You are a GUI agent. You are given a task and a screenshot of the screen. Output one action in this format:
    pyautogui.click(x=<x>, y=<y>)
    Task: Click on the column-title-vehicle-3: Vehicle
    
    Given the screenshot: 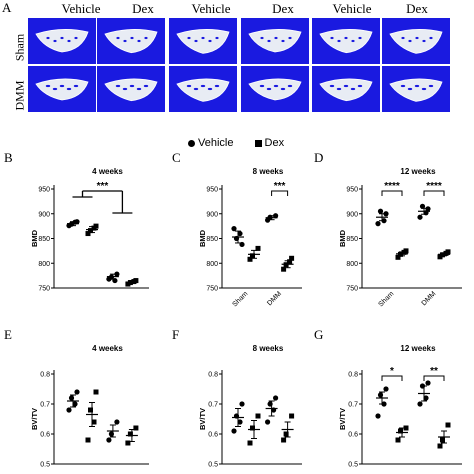 What is the action you would take?
    pyautogui.click(x=352, y=8)
    